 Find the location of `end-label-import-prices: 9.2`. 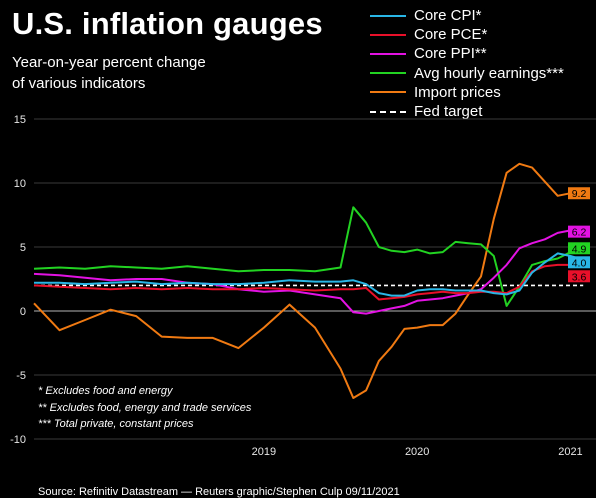

end-label-import-prices: 9.2 is located at coordinates (579, 194).